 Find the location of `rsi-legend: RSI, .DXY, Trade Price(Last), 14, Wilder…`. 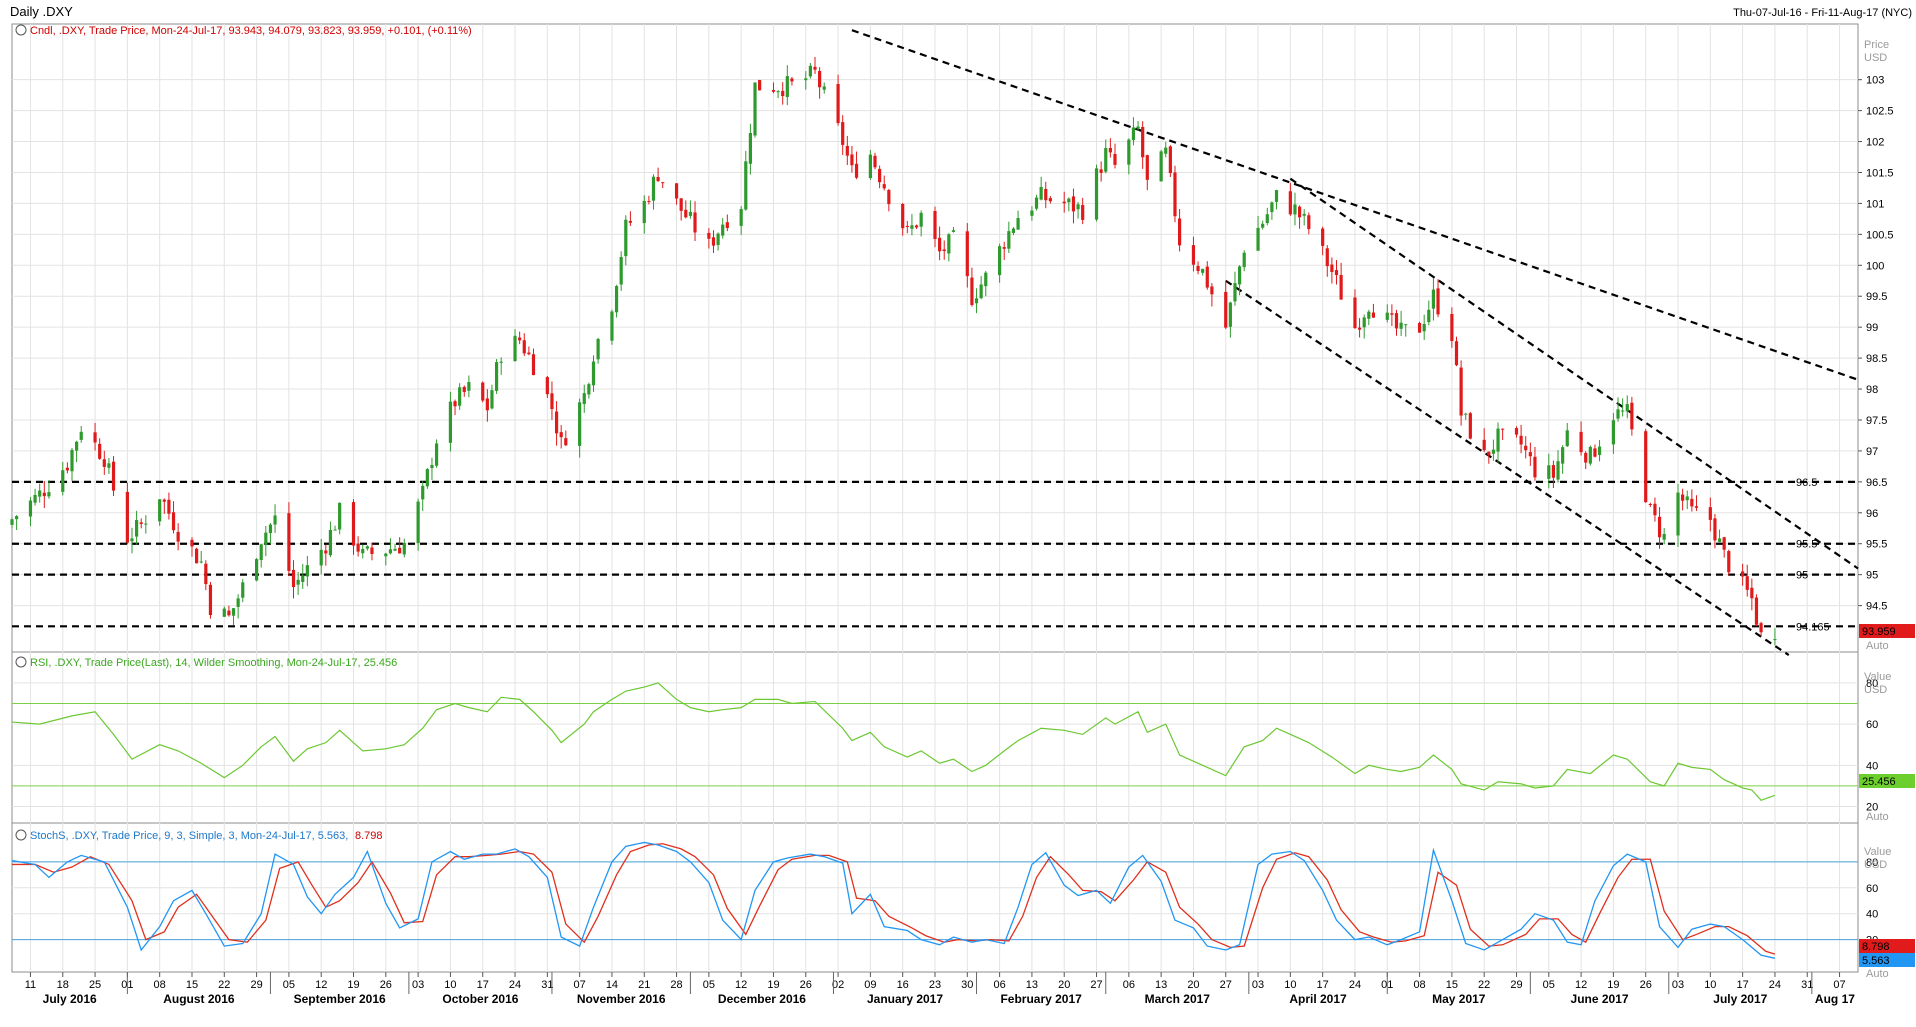

rsi-legend: RSI, .DXY, Trade Price(Last), 14, Wilder… is located at coordinates (206, 662).